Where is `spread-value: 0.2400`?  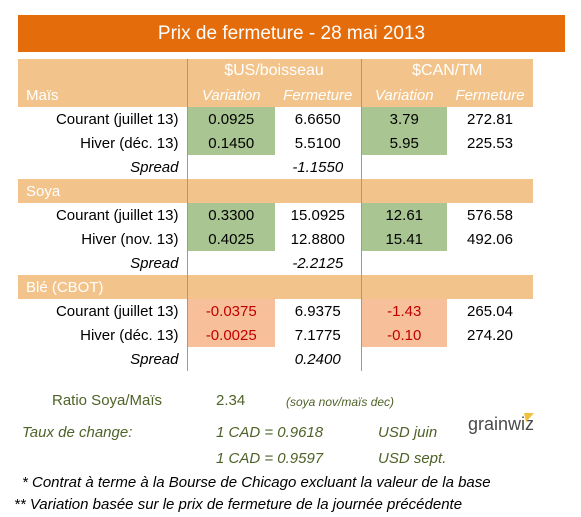
spread-value: 0.2400 is located at coordinates (317, 359).